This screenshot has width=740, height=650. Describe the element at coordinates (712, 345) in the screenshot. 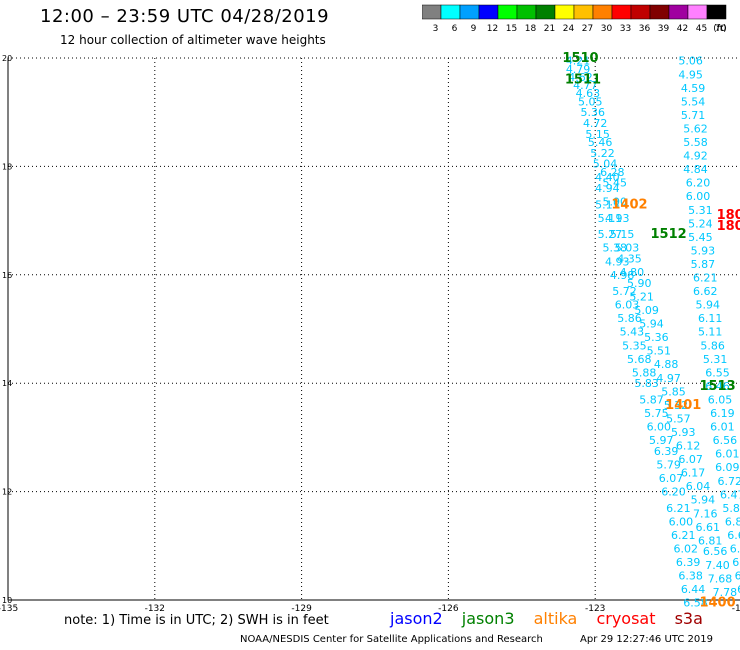

I see `wave-height-label: 5.86` at that location.